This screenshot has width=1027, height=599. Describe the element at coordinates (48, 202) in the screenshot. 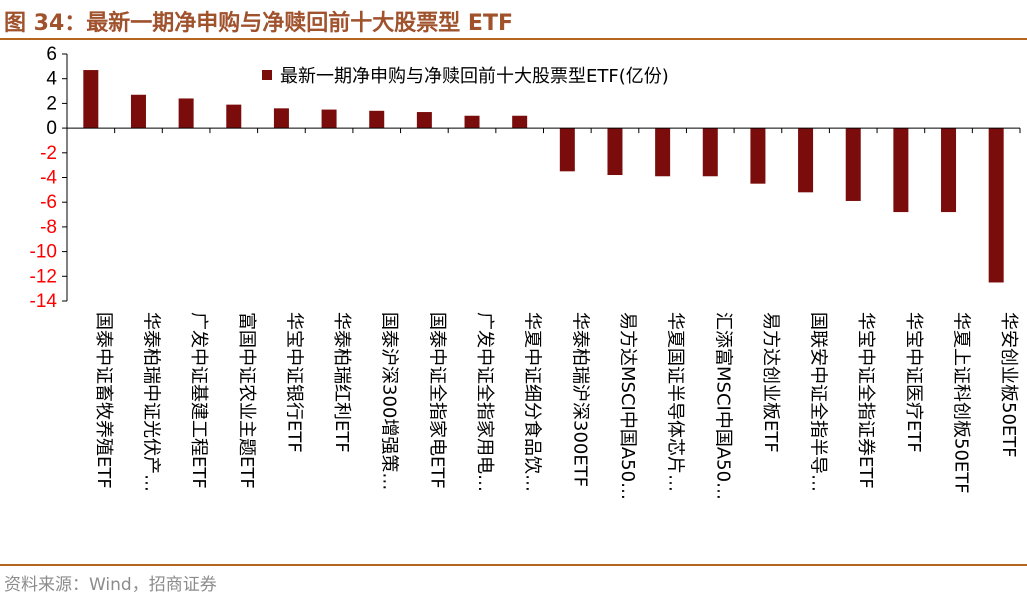

I see `y-tick-label: -6` at that location.